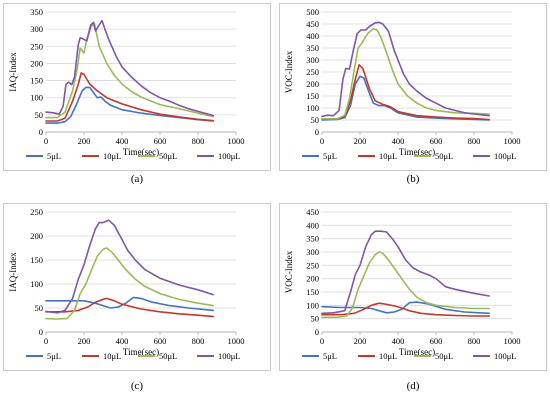 The image size is (550, 402). Describe the element at coordinates (137, 179) in the screenshot. I see `caption-a: (a)` at that location.